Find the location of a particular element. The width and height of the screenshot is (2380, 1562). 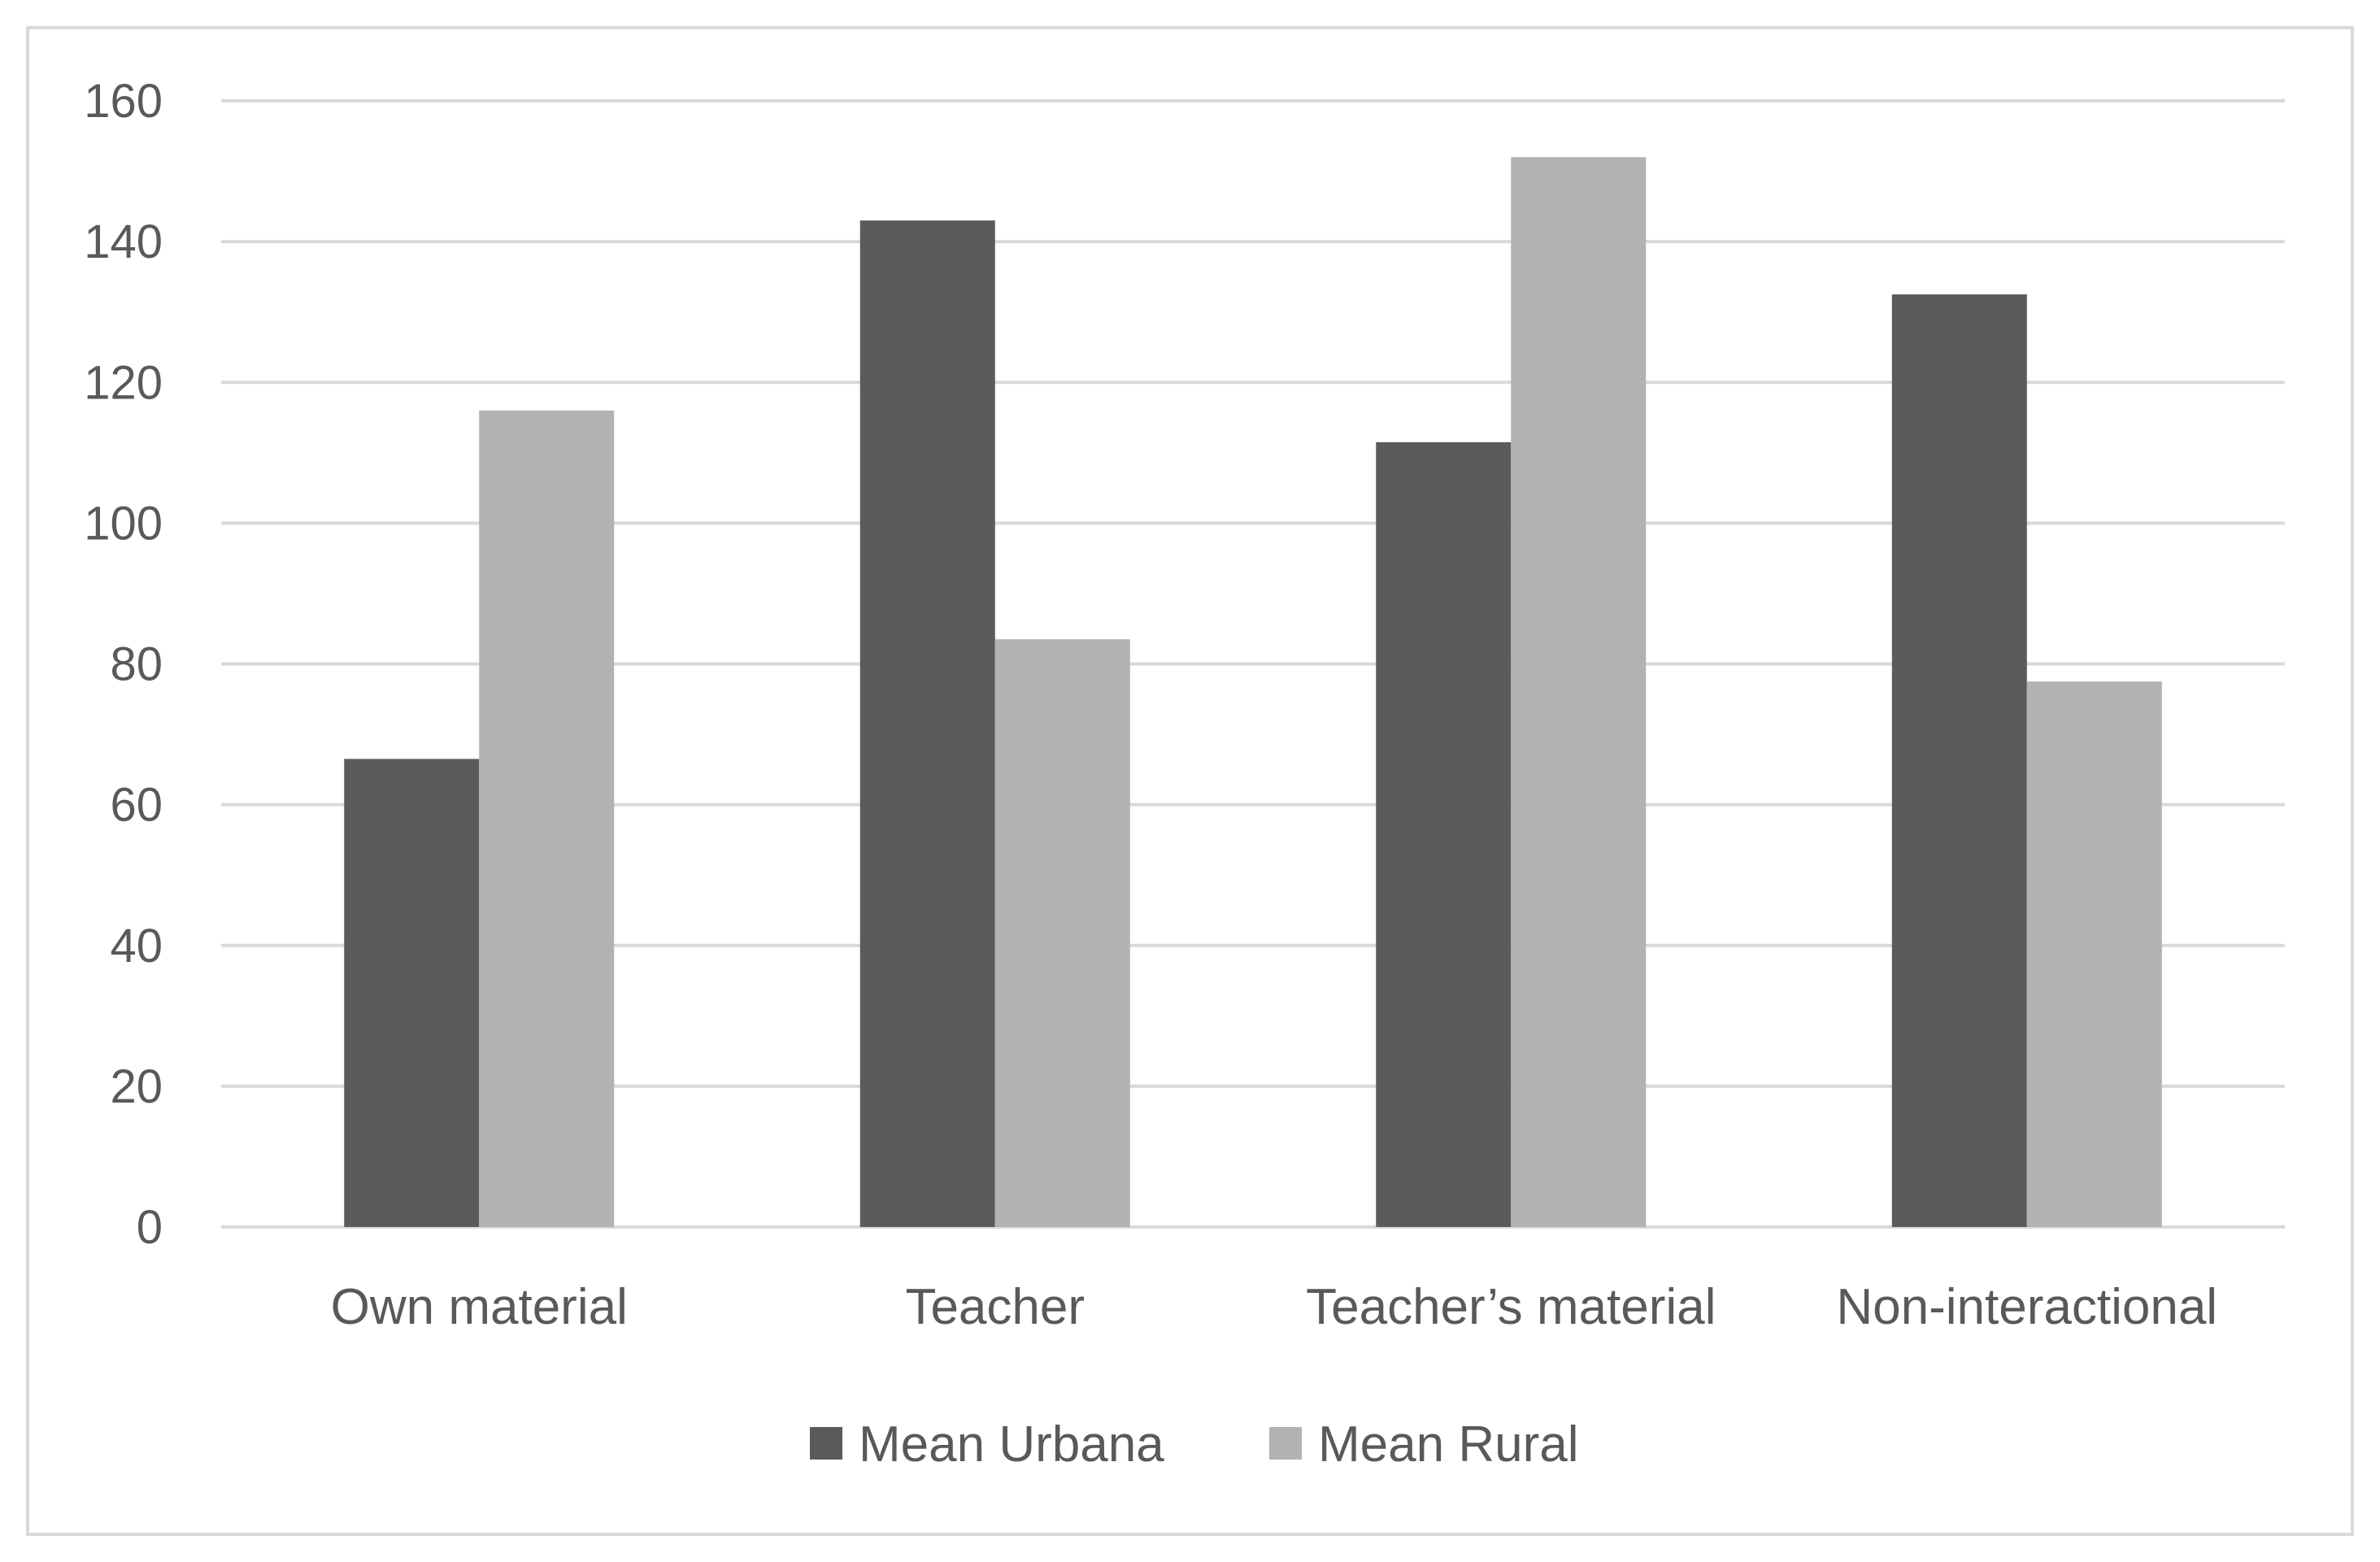

y-tick-label-140: 140 is located at coordinates (124, 242).